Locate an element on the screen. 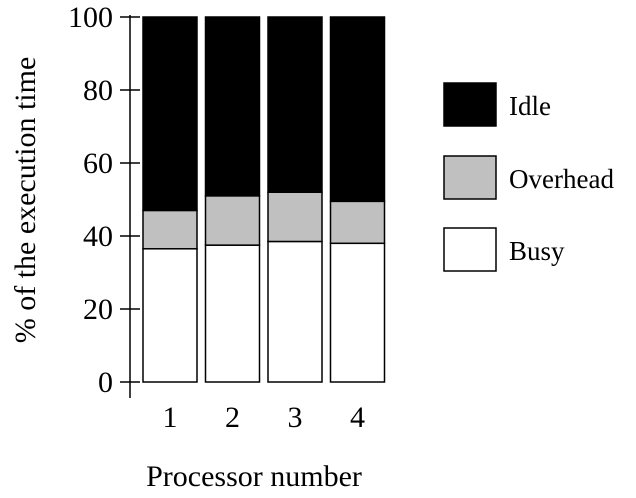  y-axis-title: % of the execution time is located at coordinates (25, 200).